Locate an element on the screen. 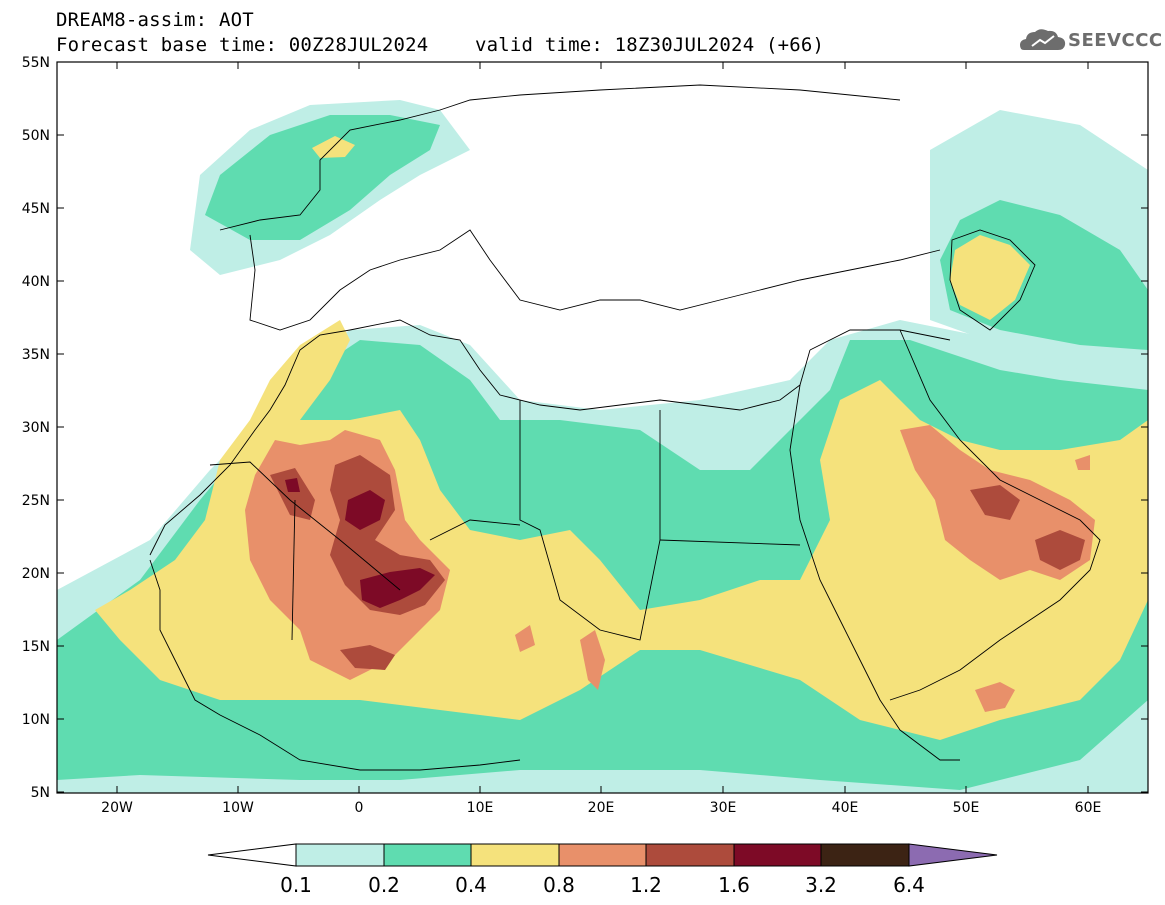 The height and width of the screenshot is (905, 1165). lat-label: 40N is located at coordinates (36, 282).